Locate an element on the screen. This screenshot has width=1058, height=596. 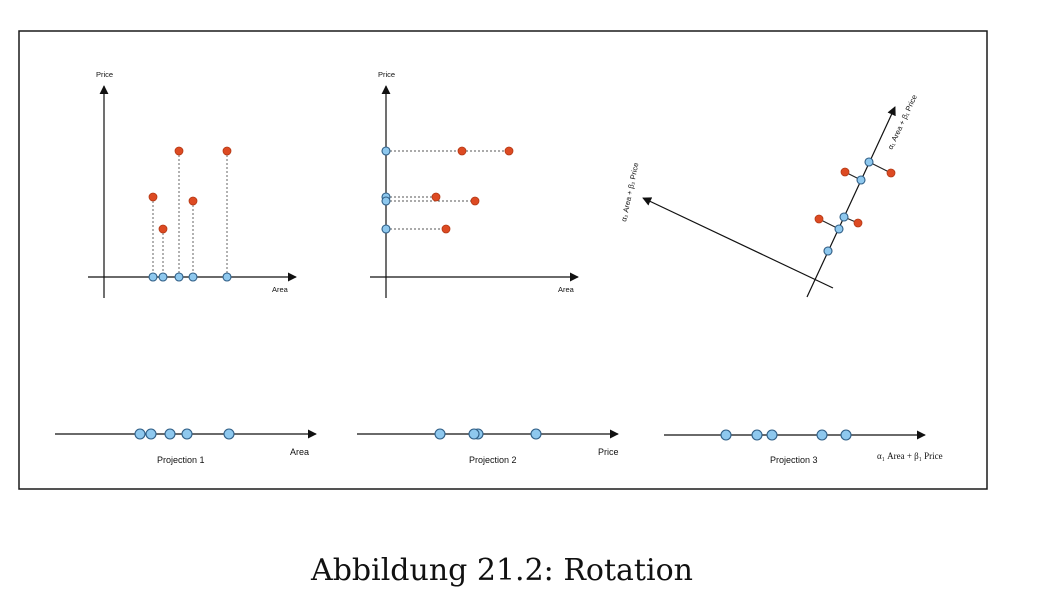
panel-3-primary-axis-label: α₁ Area + β₁ Price is located at coordinates (902, 122).